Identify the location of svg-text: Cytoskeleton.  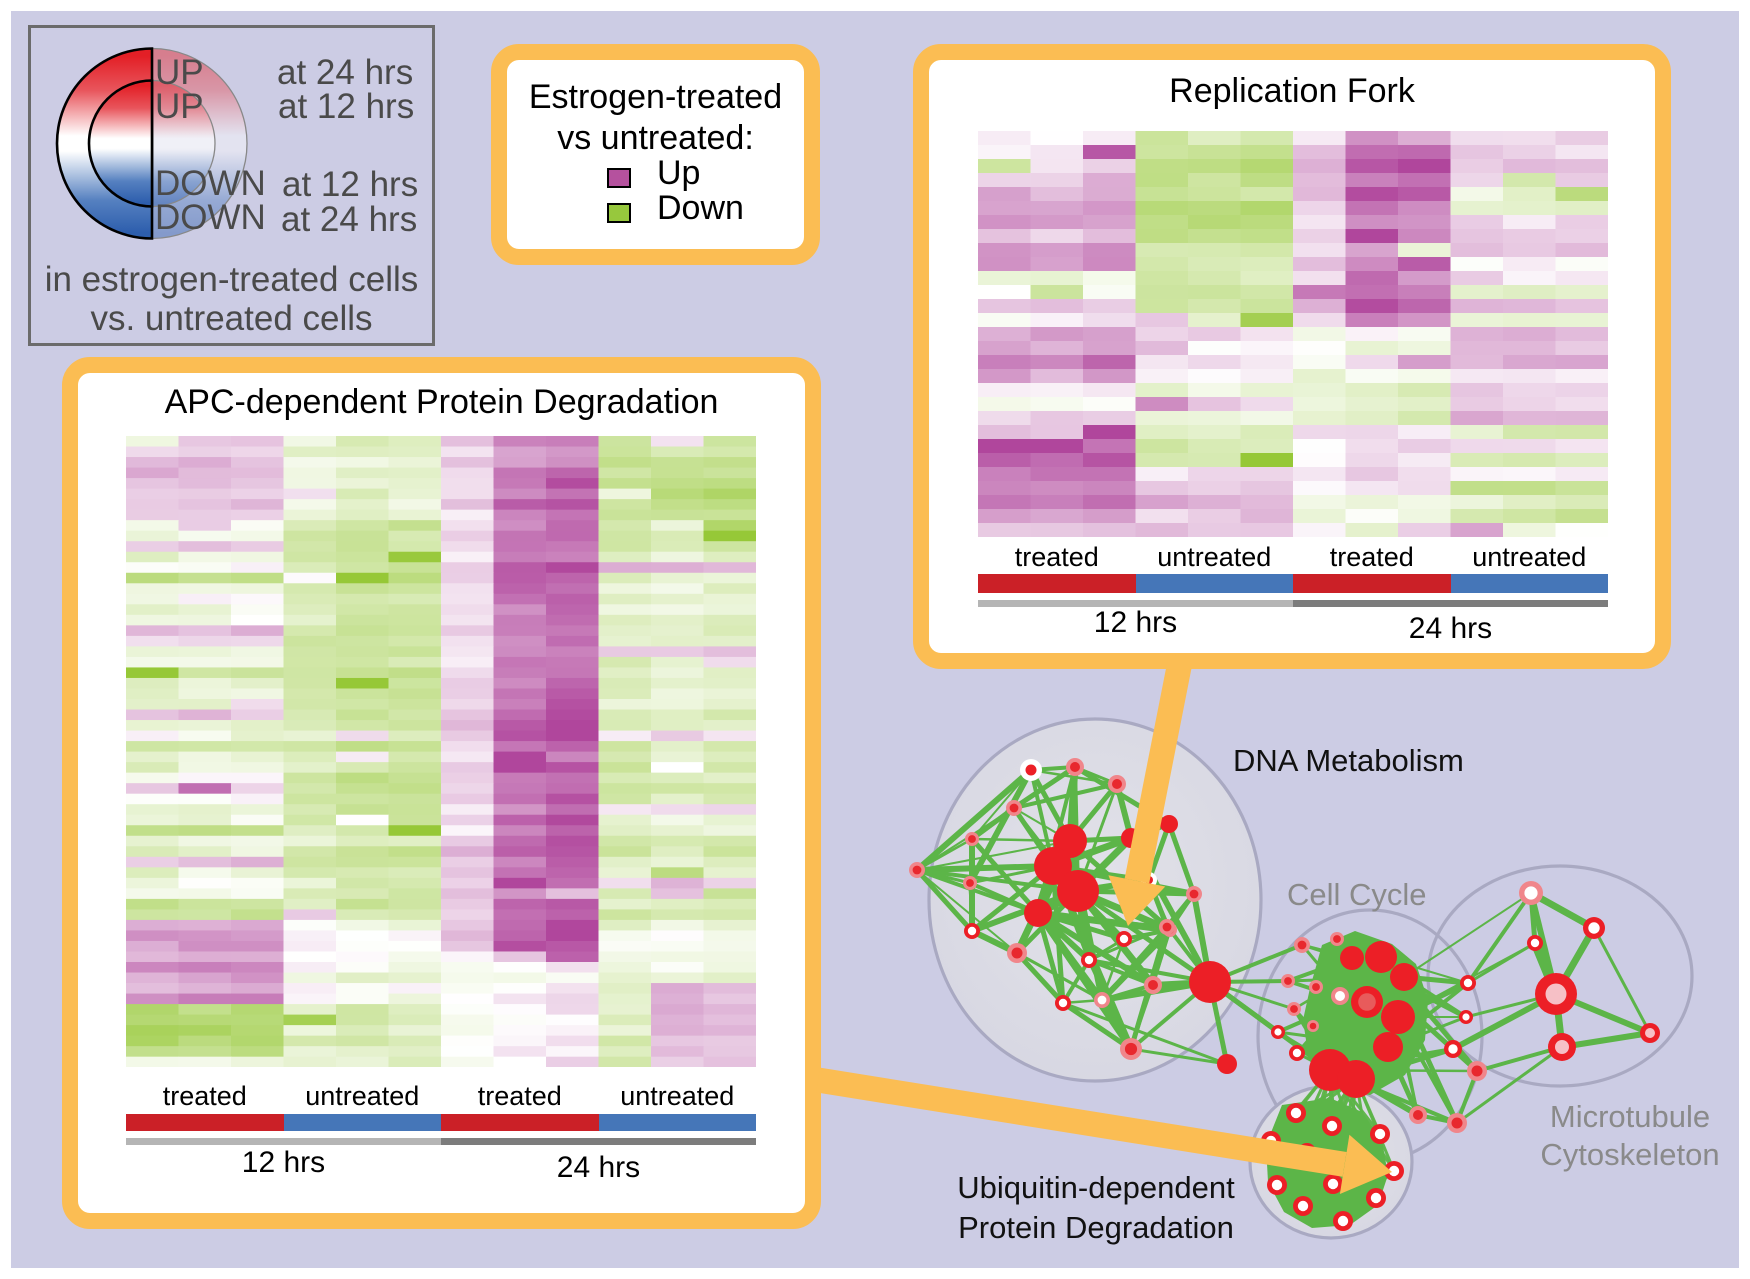
(1629, 1154).